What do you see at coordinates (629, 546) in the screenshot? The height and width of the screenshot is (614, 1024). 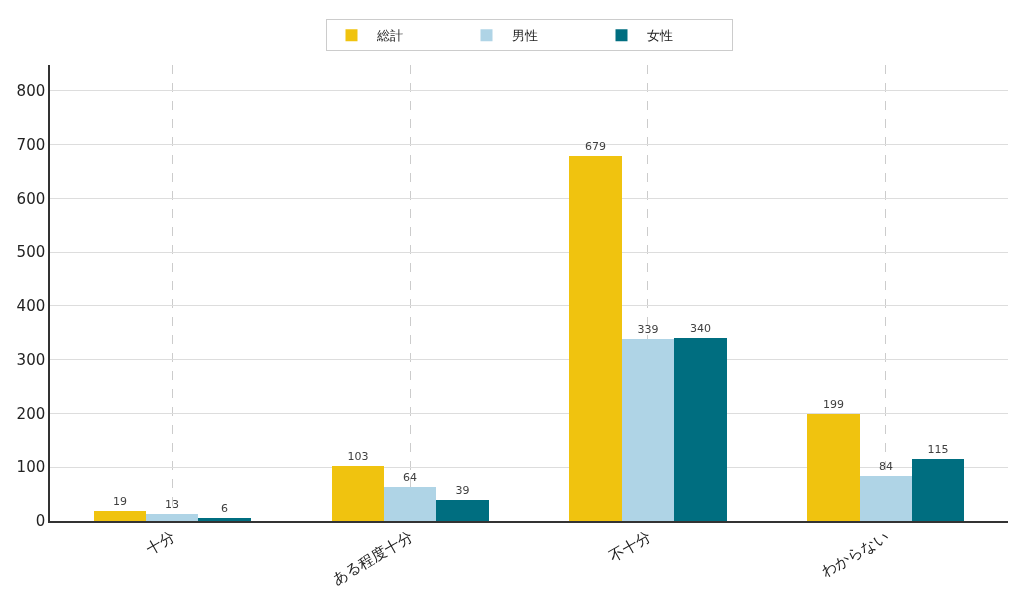 I see `x-tick-label: 不十分` at bounding box center [629, 546].